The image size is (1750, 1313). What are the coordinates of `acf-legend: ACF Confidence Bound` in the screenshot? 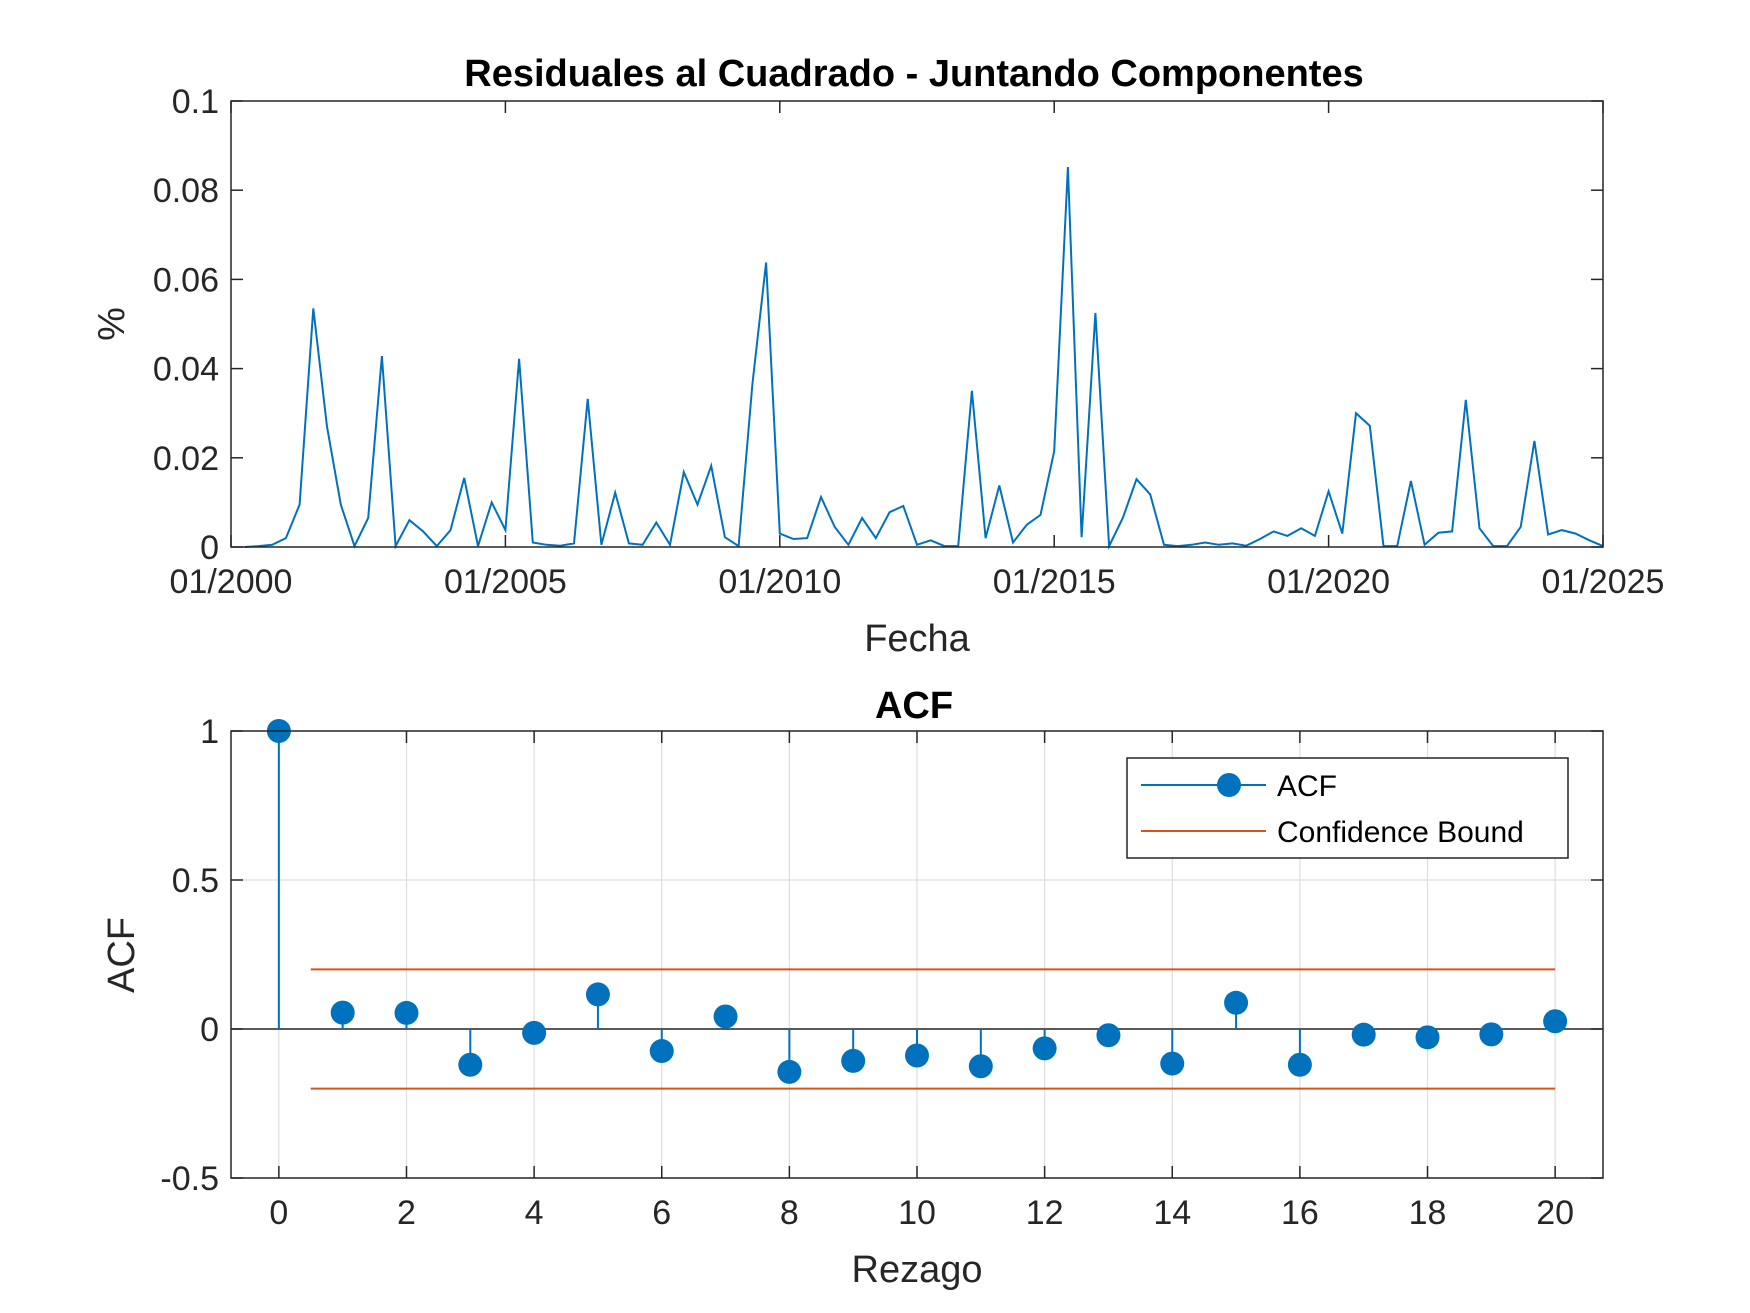 It's located at (1347, 808).